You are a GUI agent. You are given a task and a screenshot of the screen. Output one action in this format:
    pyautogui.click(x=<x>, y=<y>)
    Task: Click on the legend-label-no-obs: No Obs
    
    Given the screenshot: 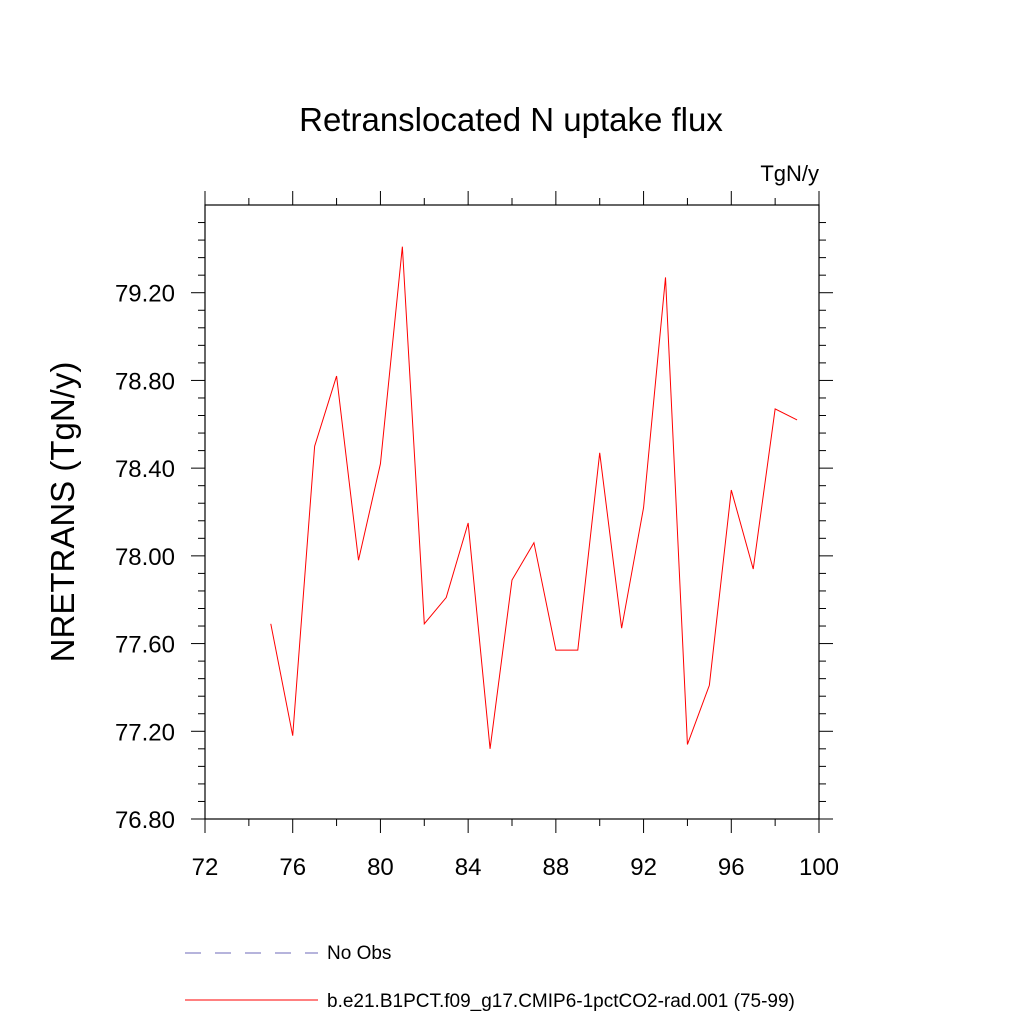 What is the action you would take?
    pyautogui.click(x=359, y=953)
    